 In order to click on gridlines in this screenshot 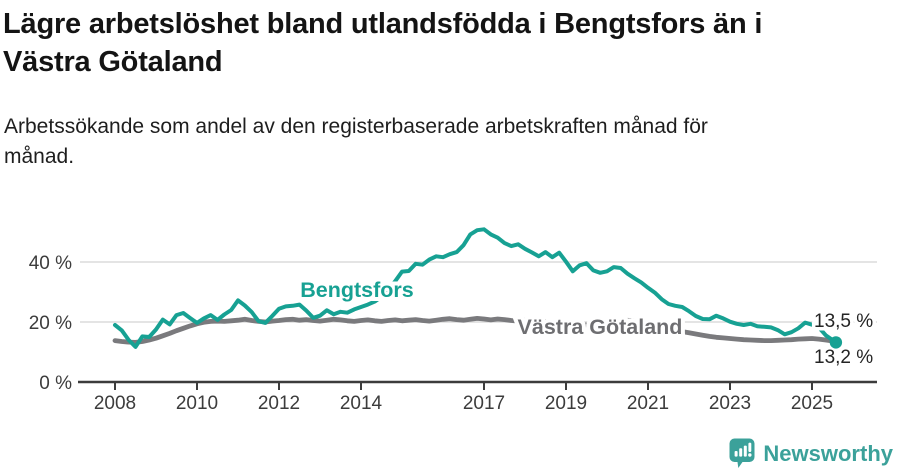, I will do `click(478, 292)`.